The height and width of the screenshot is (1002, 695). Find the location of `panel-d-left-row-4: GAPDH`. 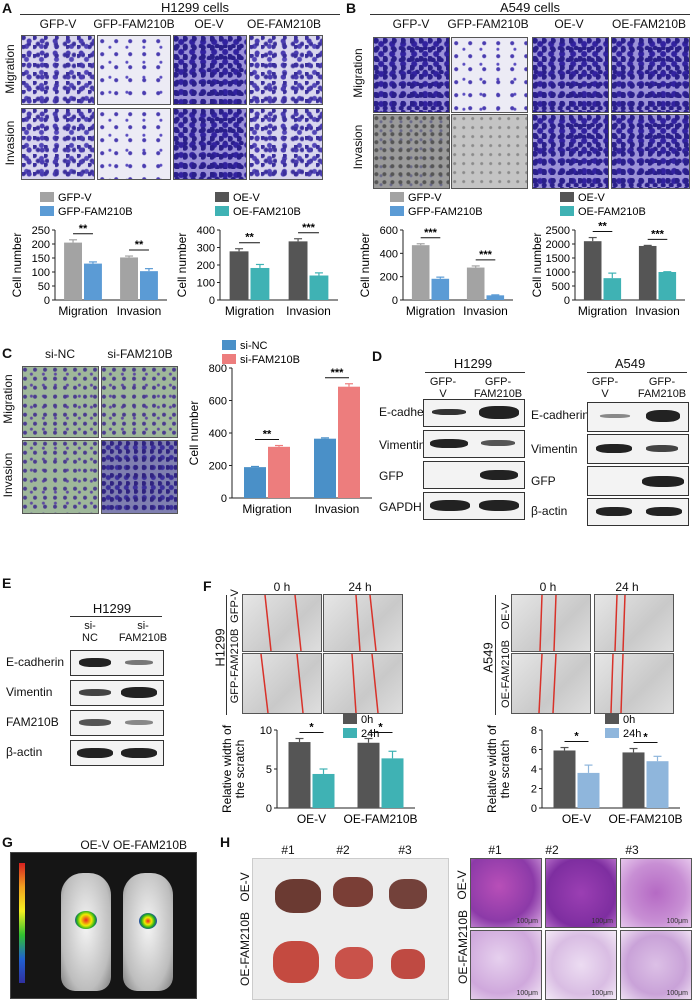

panel-d-left-row-4: GAPDH is located at coordinates (400, 507).